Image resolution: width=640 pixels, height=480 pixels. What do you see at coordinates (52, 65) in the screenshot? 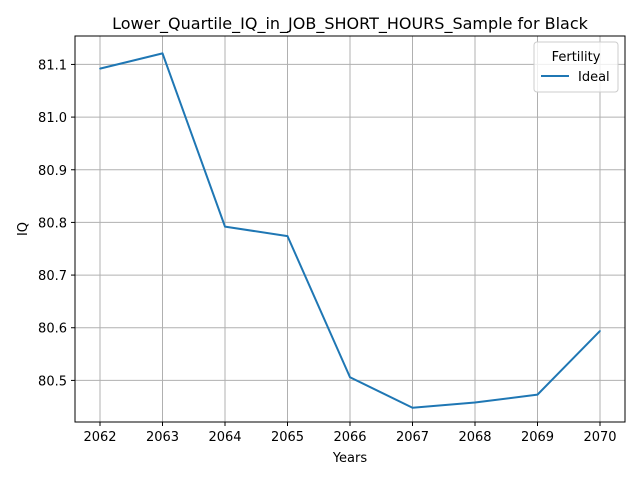
I see `y-tick-label: 81.1` at bounding box center [52, 65].